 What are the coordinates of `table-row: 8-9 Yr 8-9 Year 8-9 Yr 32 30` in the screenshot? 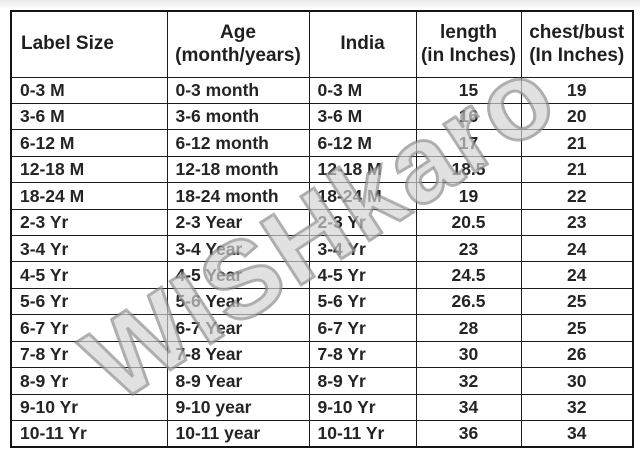 It's located at (322, 381).